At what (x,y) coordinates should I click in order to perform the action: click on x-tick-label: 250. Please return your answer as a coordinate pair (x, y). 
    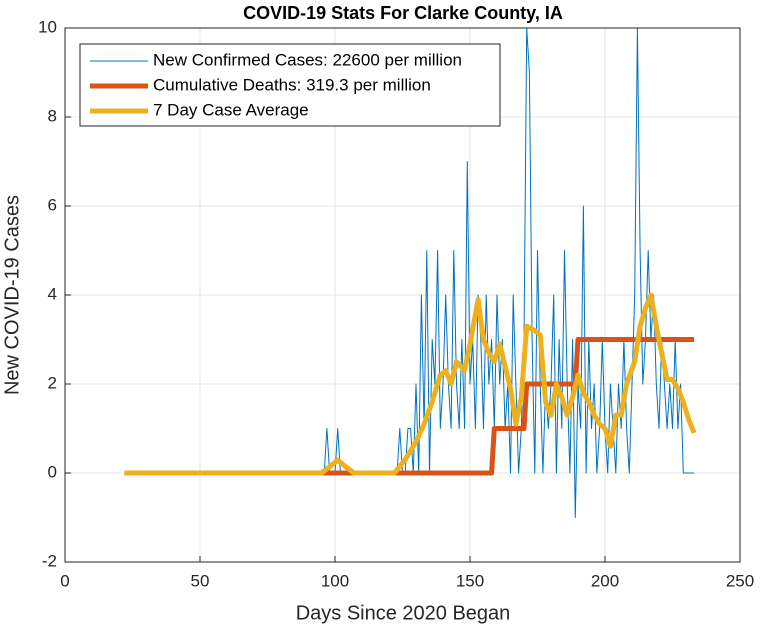
    Looking at the image, I should click on (740, 580).